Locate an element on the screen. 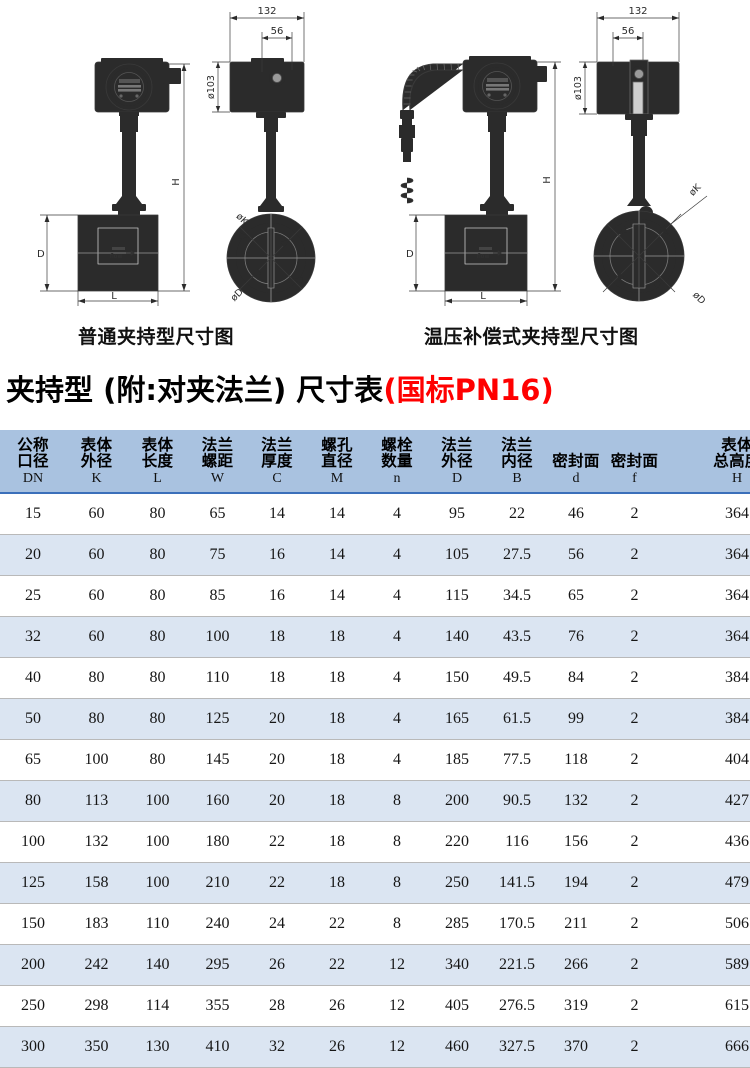 The height and width of the screenshot is (1068, 750). cell-H: 615 is located at coordinates (707, 1006).